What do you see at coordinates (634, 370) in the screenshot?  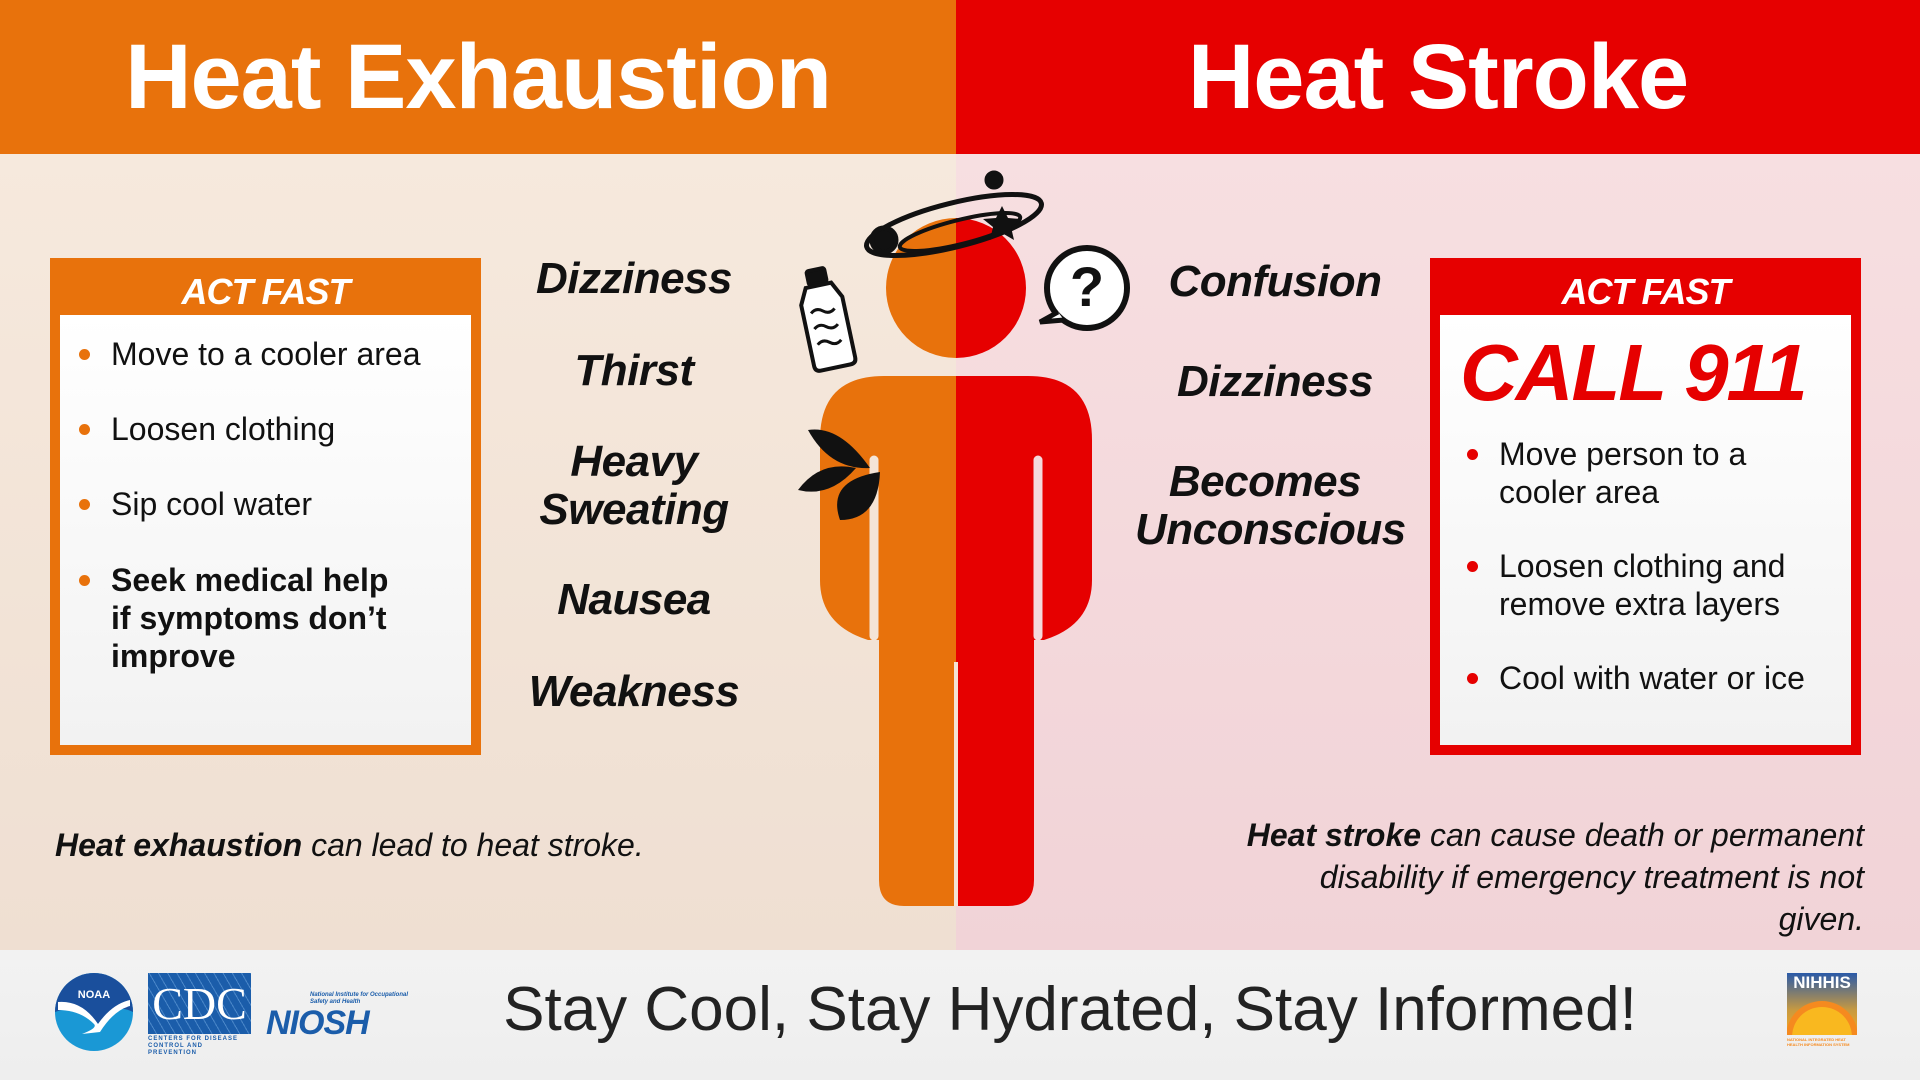 I see `symptom: Thirst` at bounding box center [634, 370].